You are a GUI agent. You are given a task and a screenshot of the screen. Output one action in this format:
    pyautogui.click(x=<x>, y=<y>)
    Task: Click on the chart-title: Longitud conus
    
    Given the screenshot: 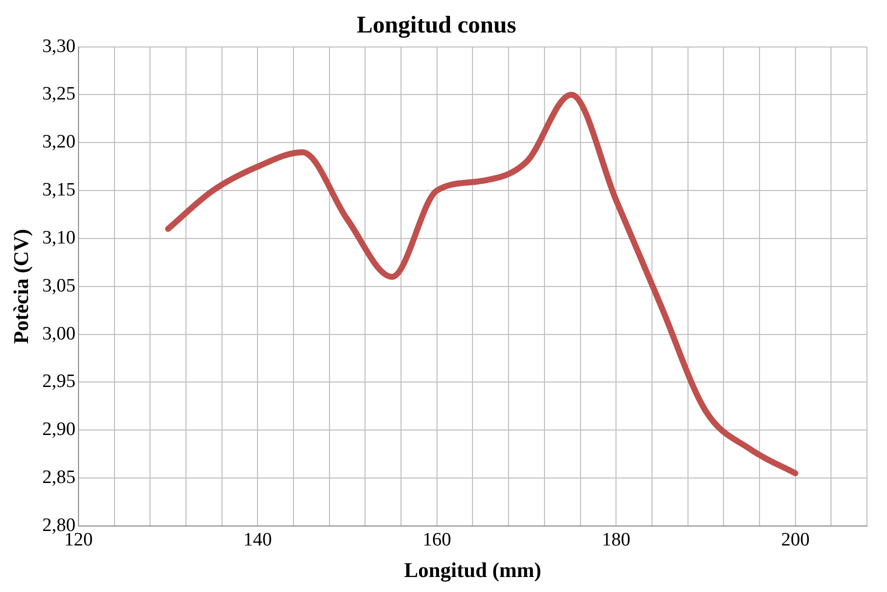 What is the action you would take?
    pyautogui.click(x=436, y=25)
    